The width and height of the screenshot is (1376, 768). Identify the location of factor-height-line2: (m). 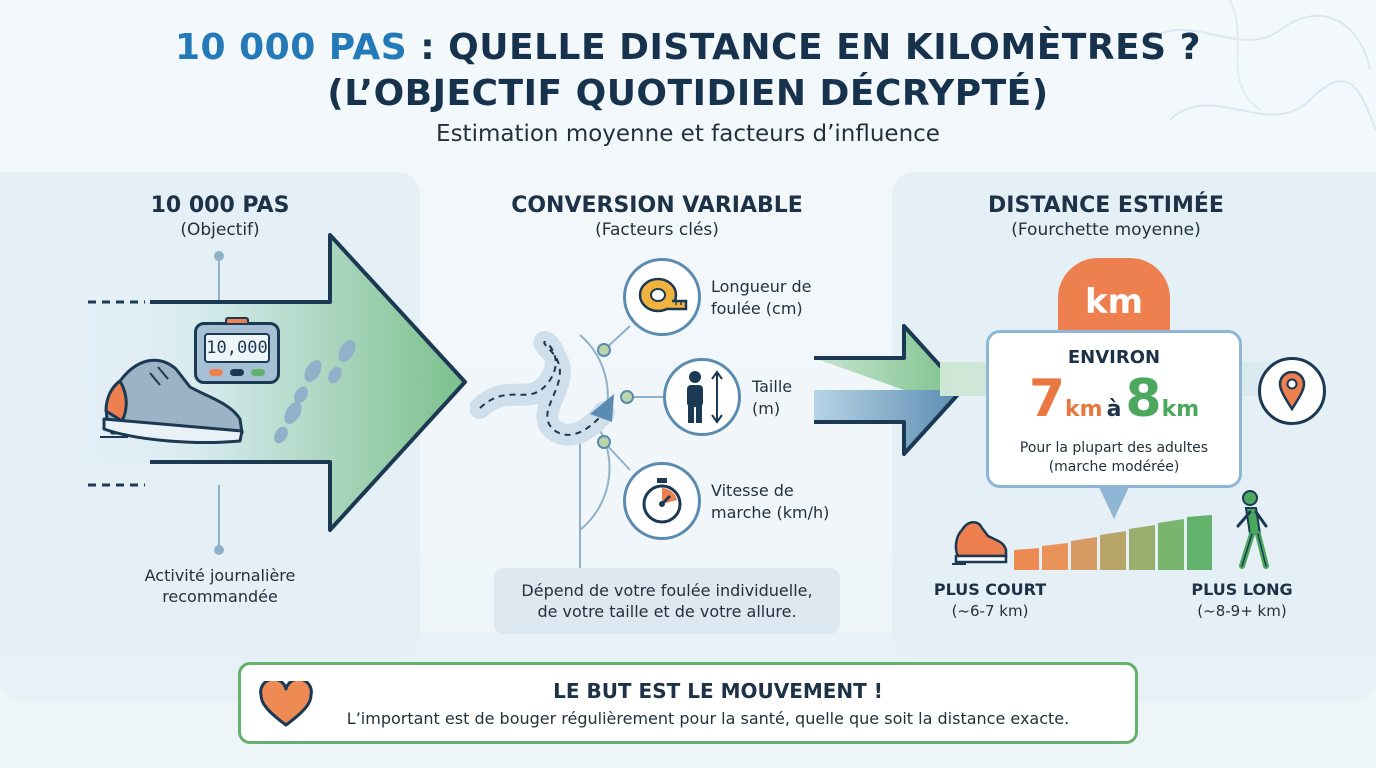
(766, 408).